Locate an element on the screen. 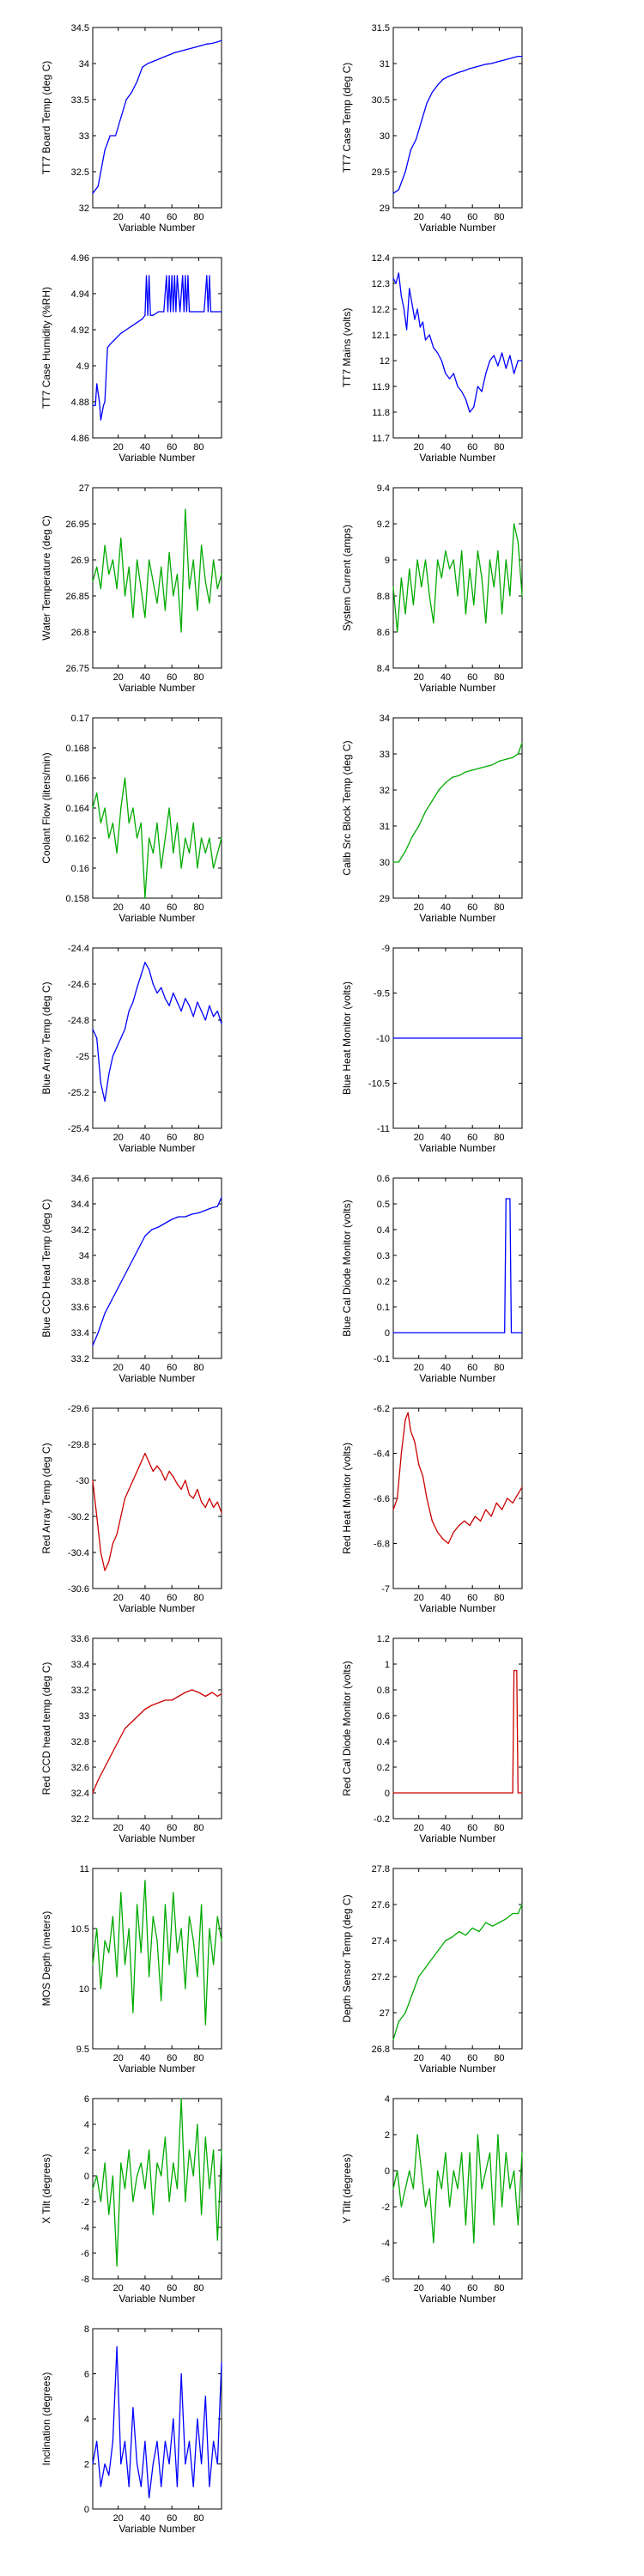  y-tick-label: 0.4 is located at coordinates (383, 1230).